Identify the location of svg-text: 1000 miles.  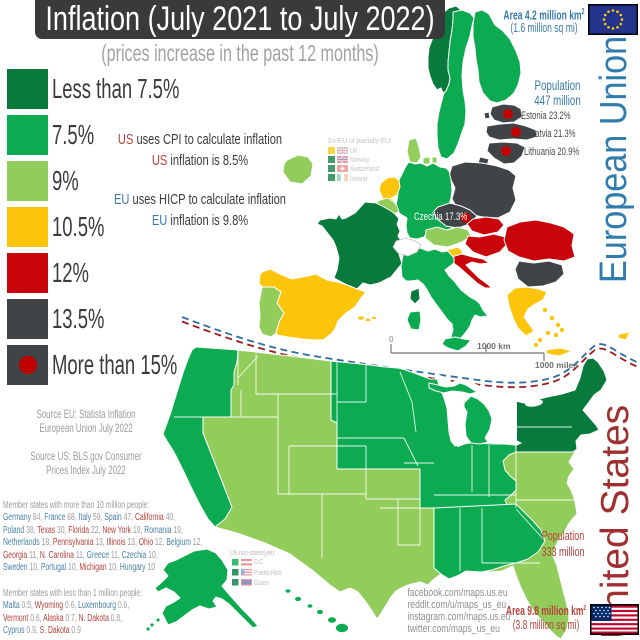
(556, 365).